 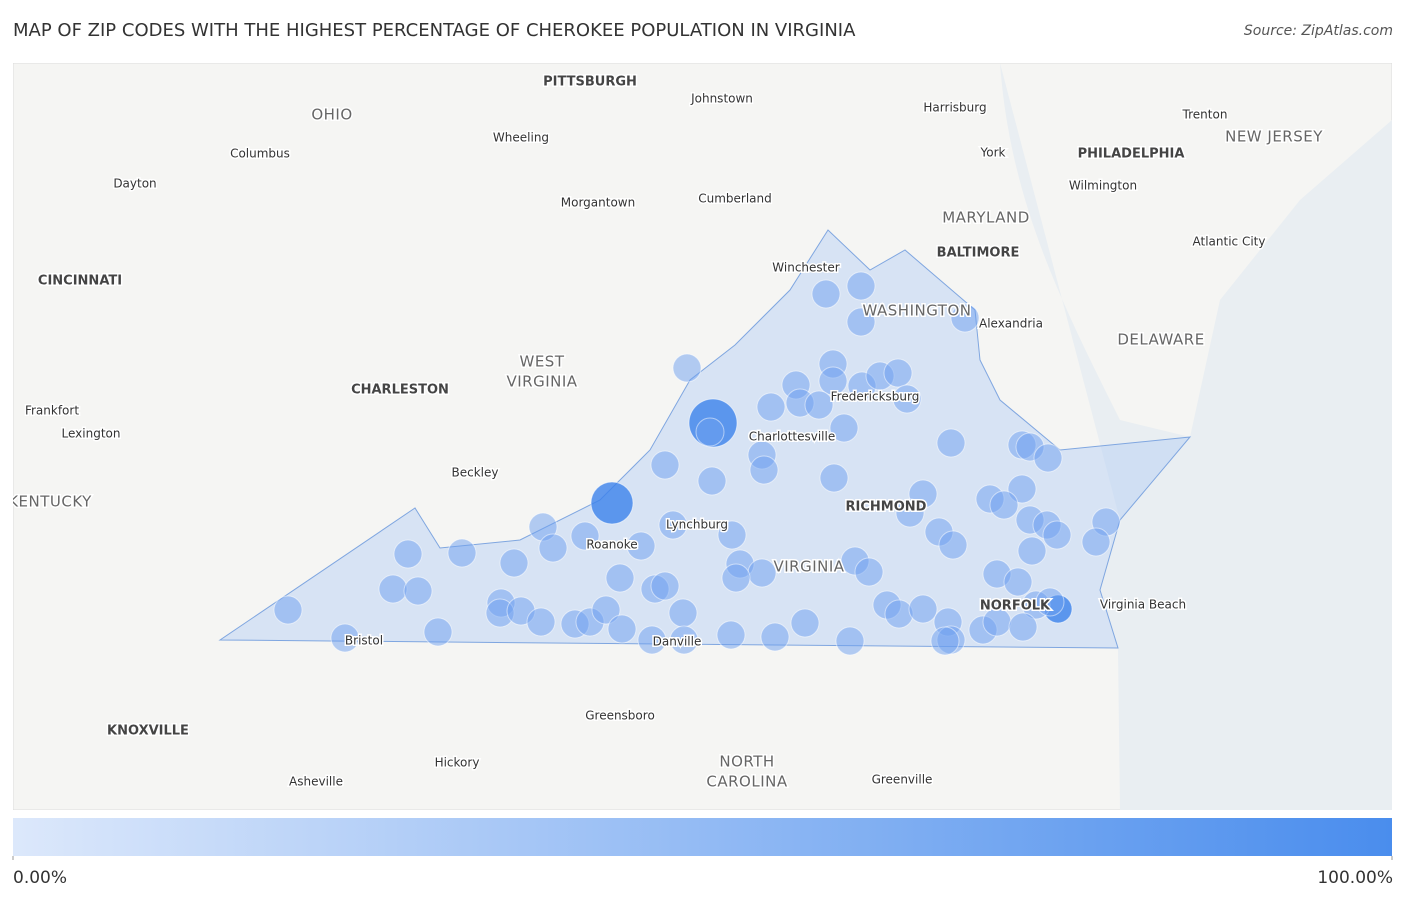 What do you see at coordinates (735, 199) in the screenshot?
I see `place-label: Cumberland` at bounding box center [735, 199].